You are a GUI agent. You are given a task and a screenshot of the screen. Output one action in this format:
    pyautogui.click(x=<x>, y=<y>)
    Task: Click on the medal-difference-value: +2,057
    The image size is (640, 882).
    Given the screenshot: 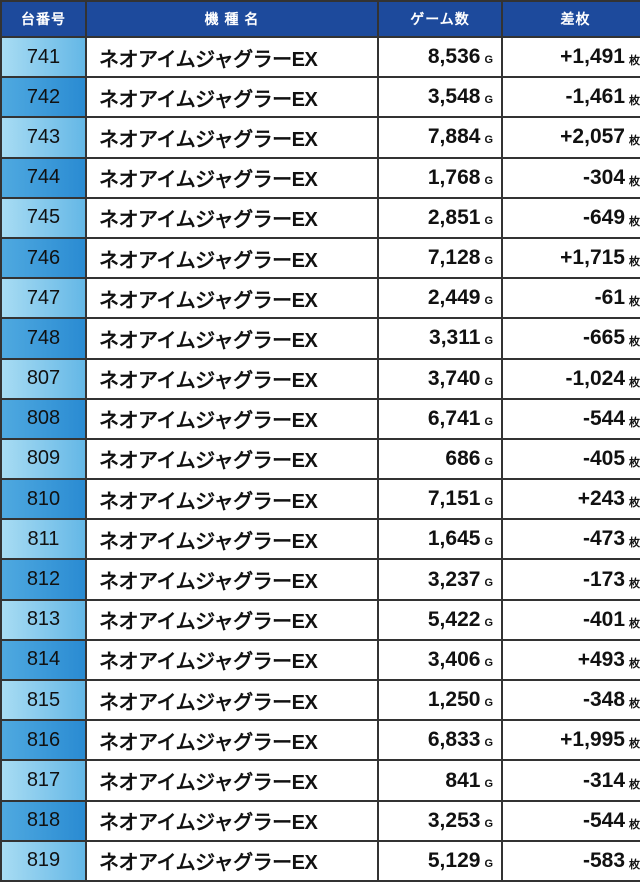 What is the action you would take?
    pyautogui.click(x=592, y=137)
    